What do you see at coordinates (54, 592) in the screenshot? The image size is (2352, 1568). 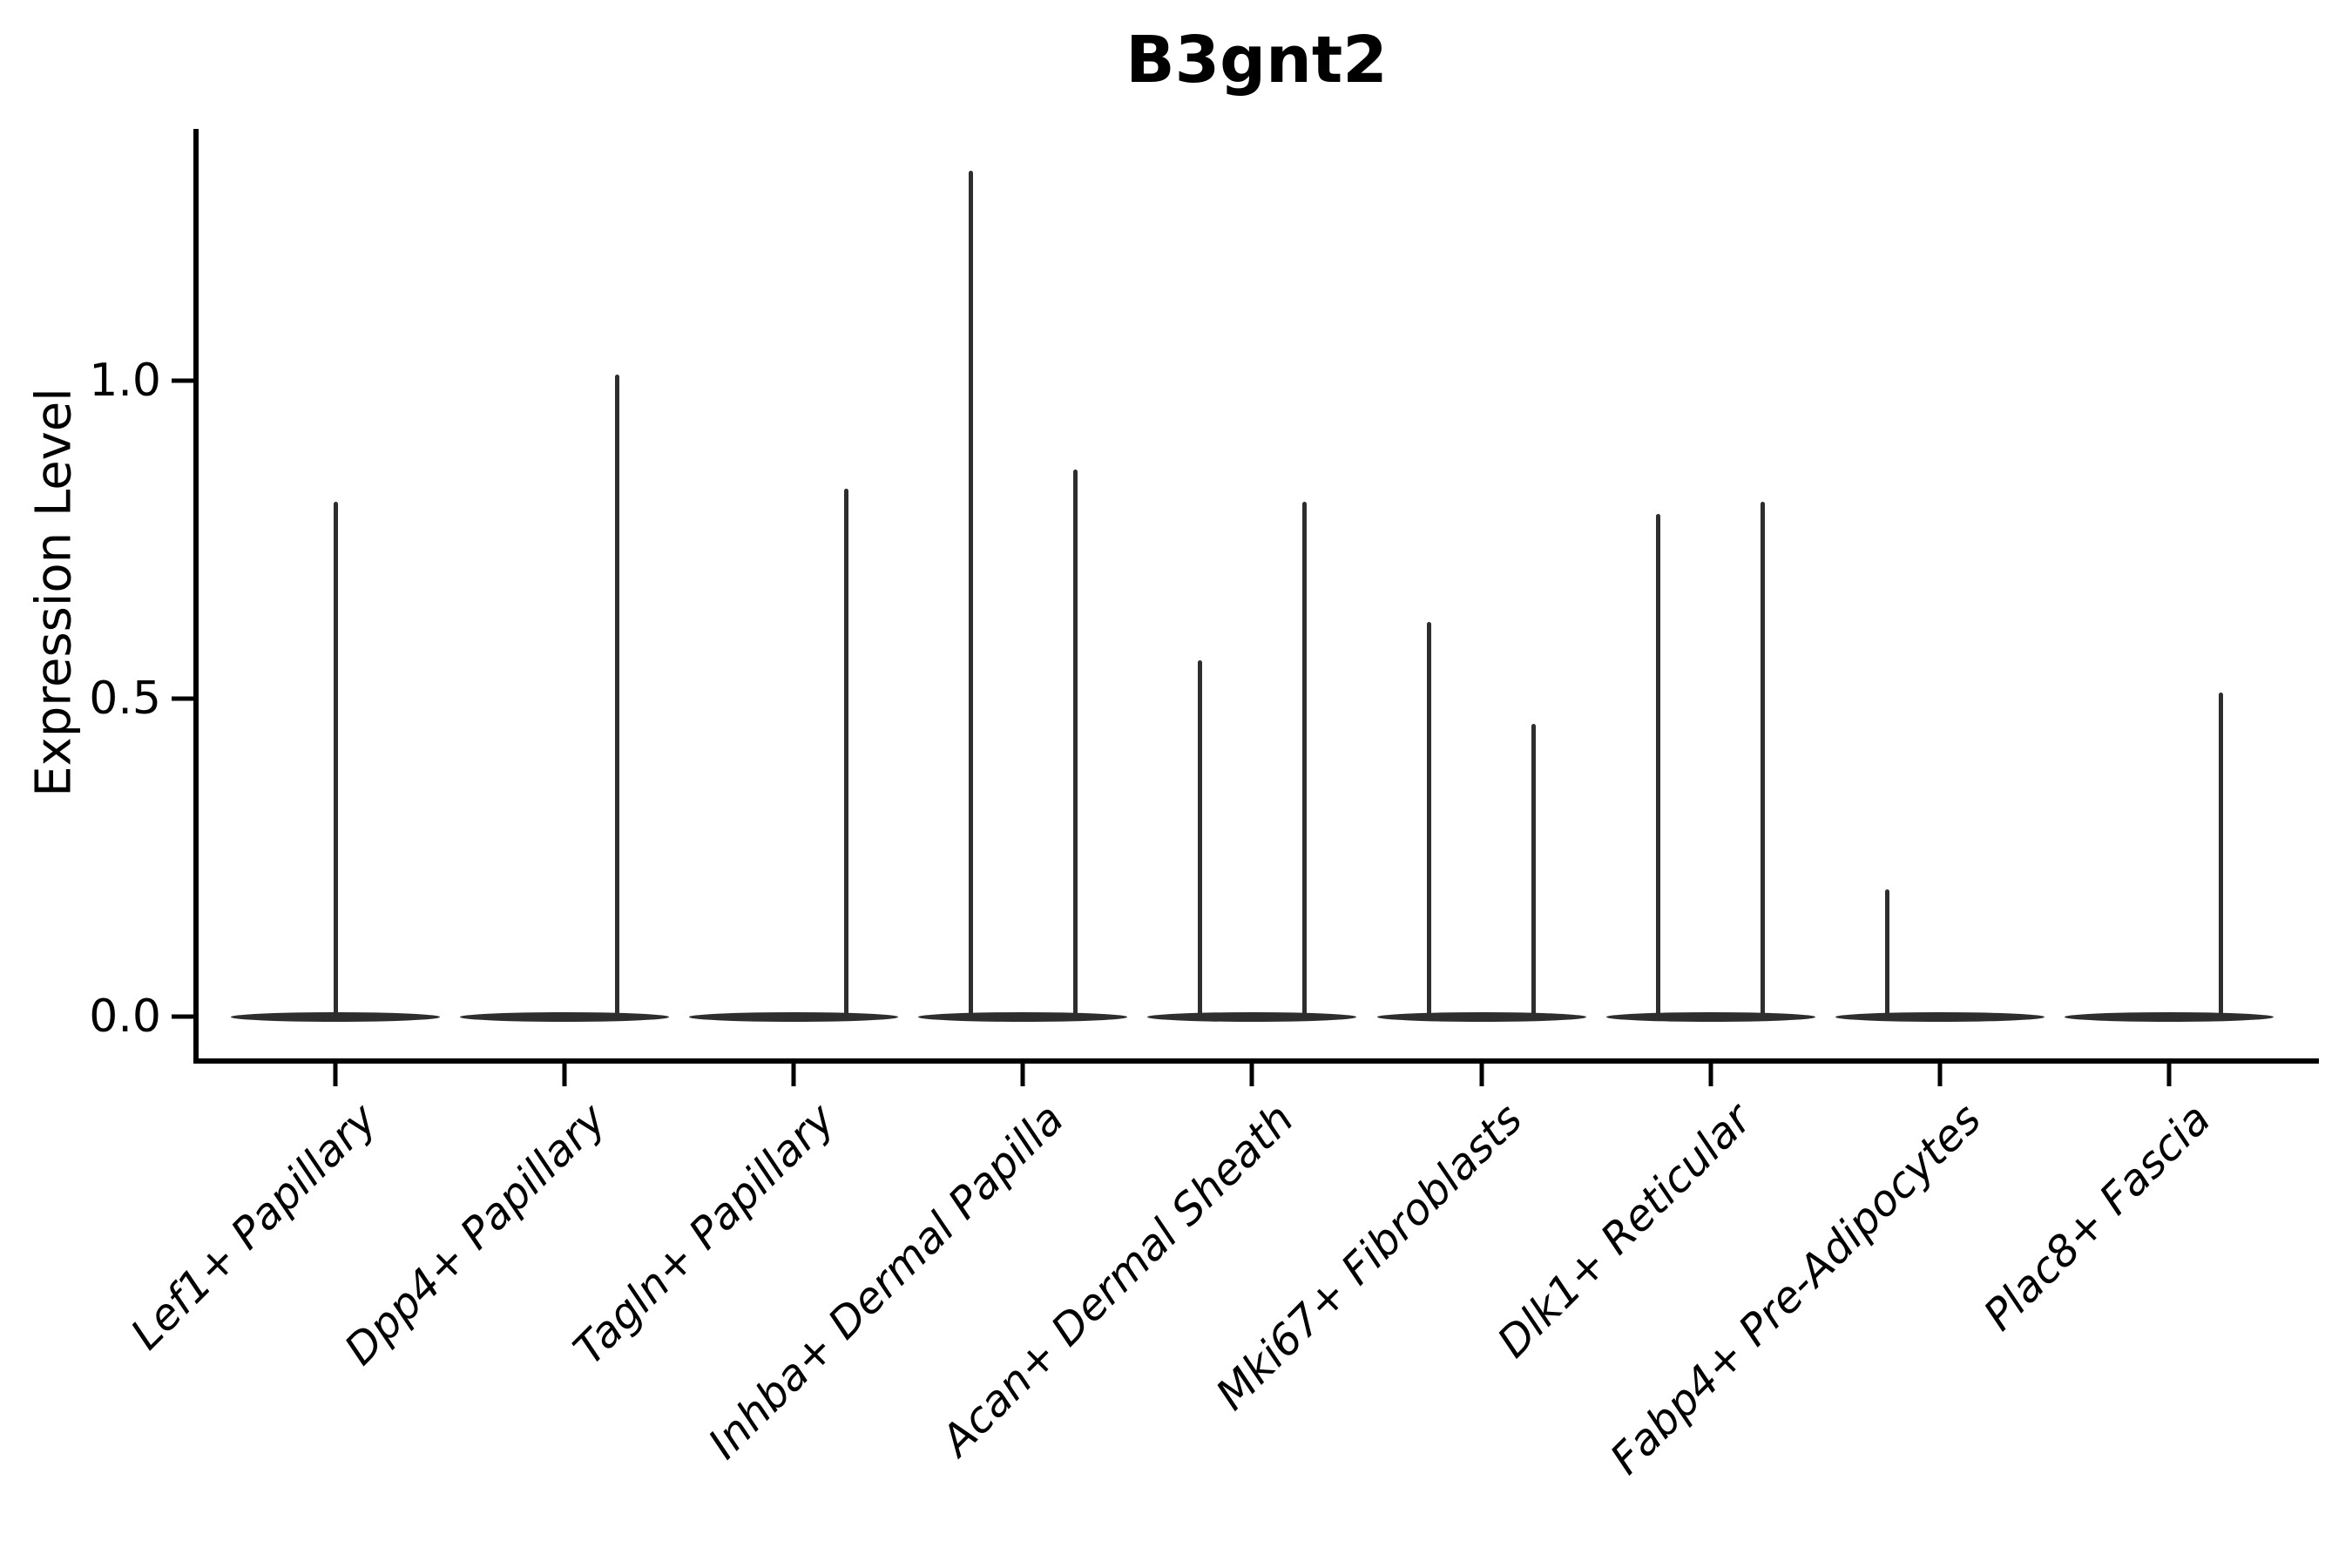 I see `y-axis-label: Expression Level` at bounding box center [54, 592].